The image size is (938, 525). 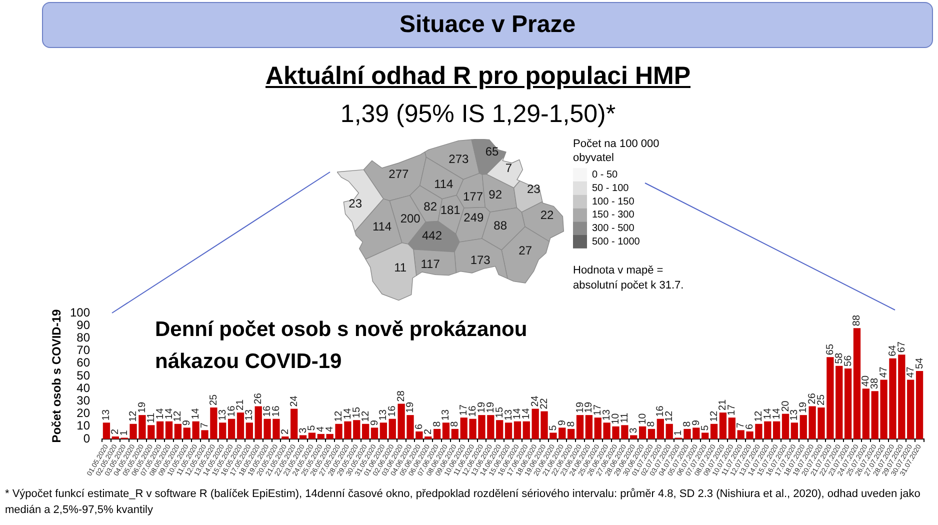 I want to click on text: 88, so click(x=501, y=225).